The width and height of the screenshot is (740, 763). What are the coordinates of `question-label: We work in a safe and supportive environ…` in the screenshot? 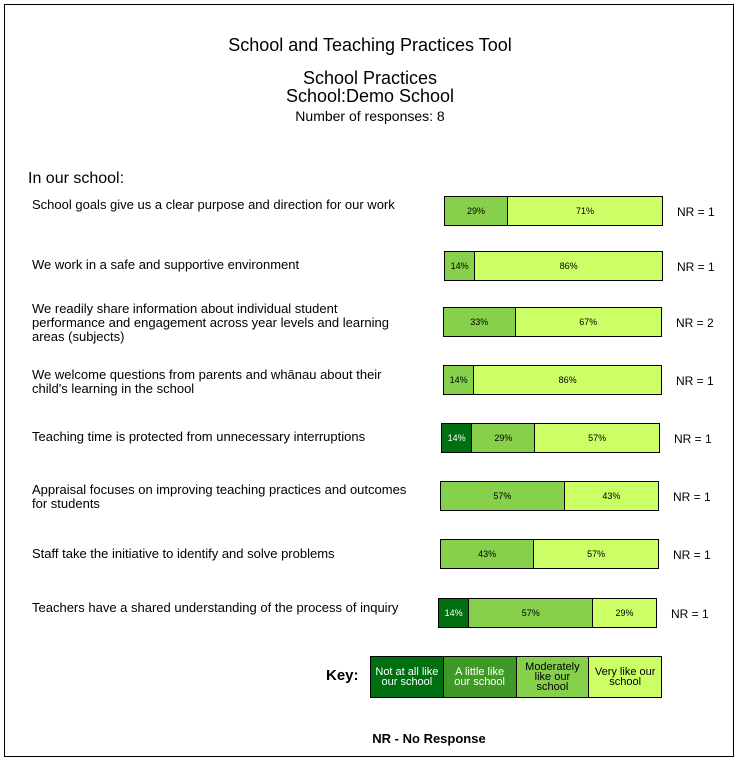 It's located at (166, 264).